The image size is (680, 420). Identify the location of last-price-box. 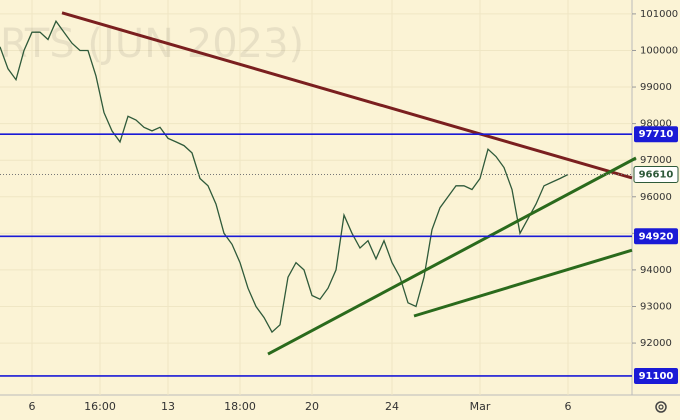
(656, 174).